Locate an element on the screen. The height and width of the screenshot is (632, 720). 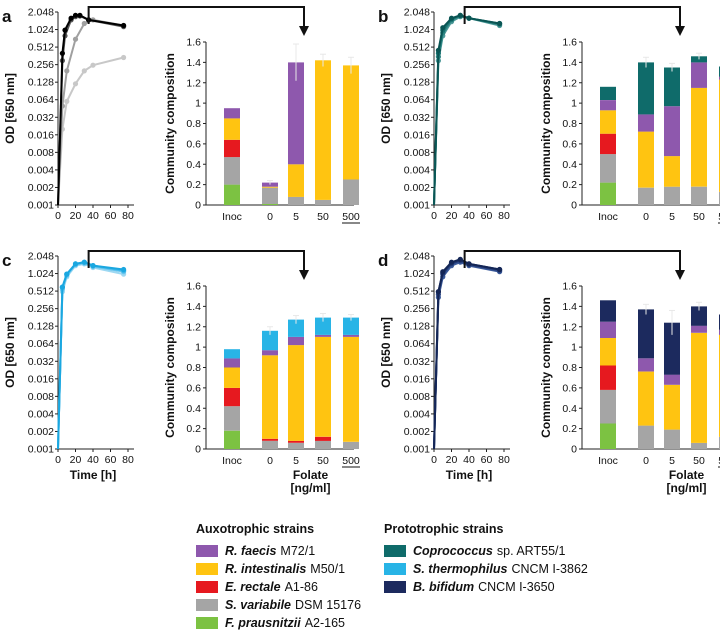
bar-x-tick-label: 0 is located at coordinates (270, 217).